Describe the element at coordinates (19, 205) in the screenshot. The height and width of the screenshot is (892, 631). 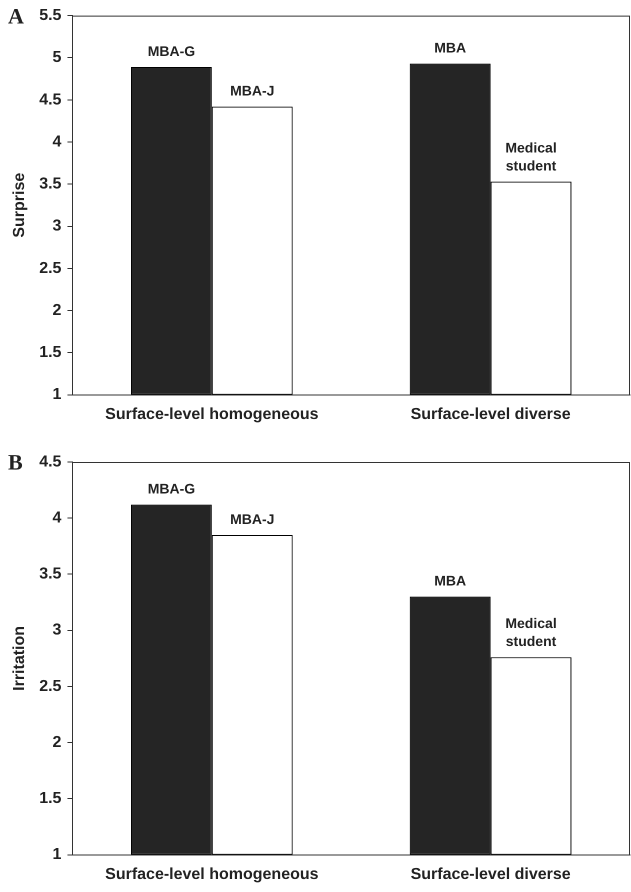
I see `y-axis-title: Surprise` at that location.